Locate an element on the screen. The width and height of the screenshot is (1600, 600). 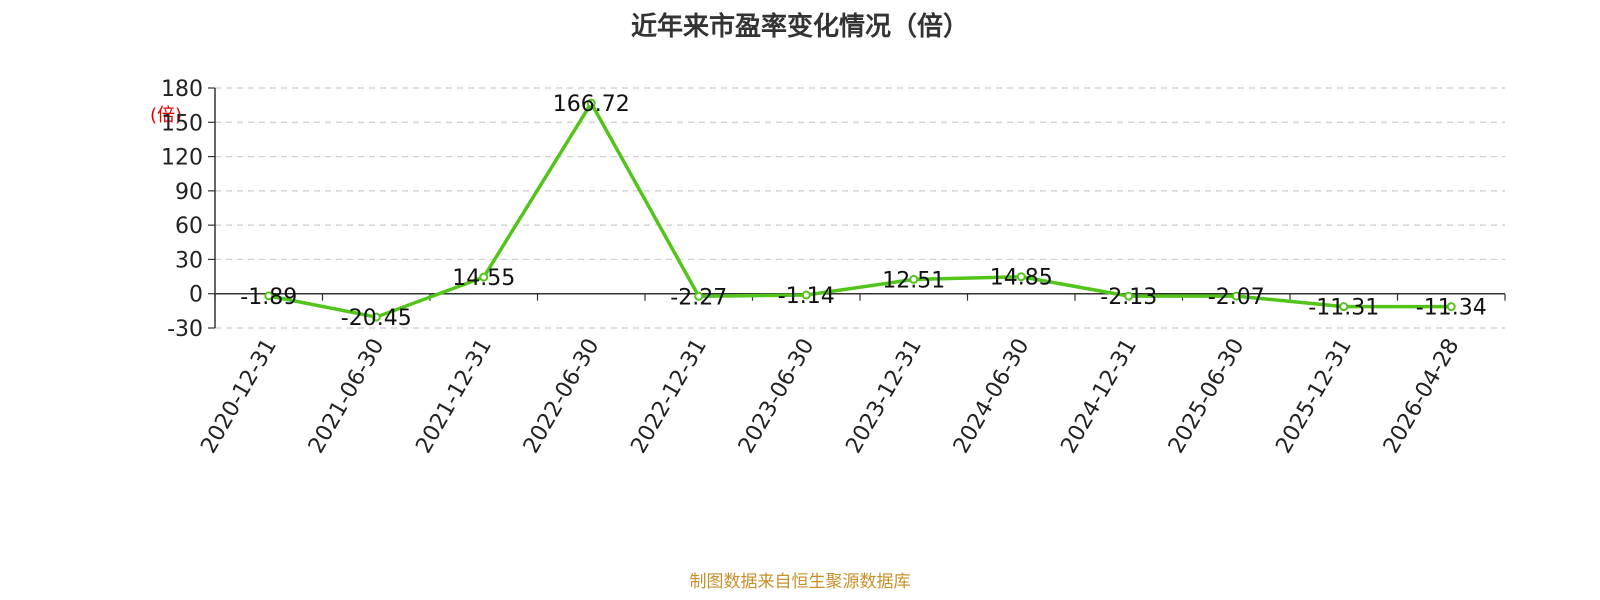
data-label: -2.27 is located at coordinates (698, 297).